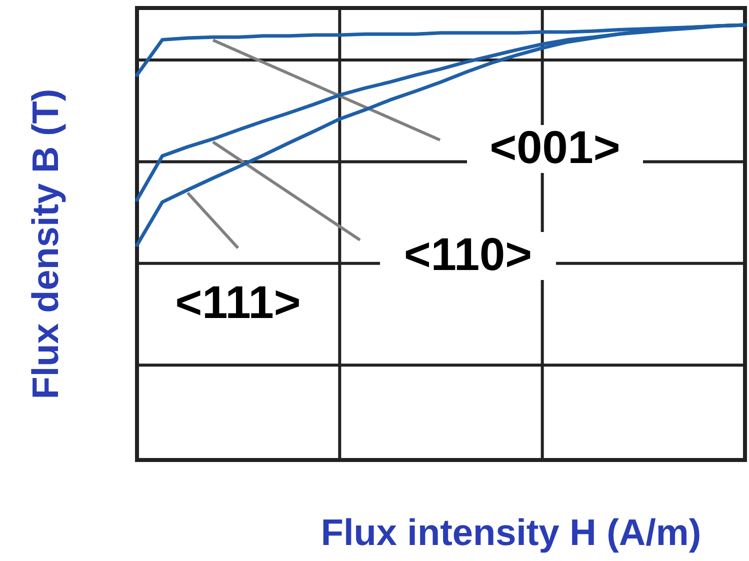  I want to click on series-label: <111>, so click(238, 302).